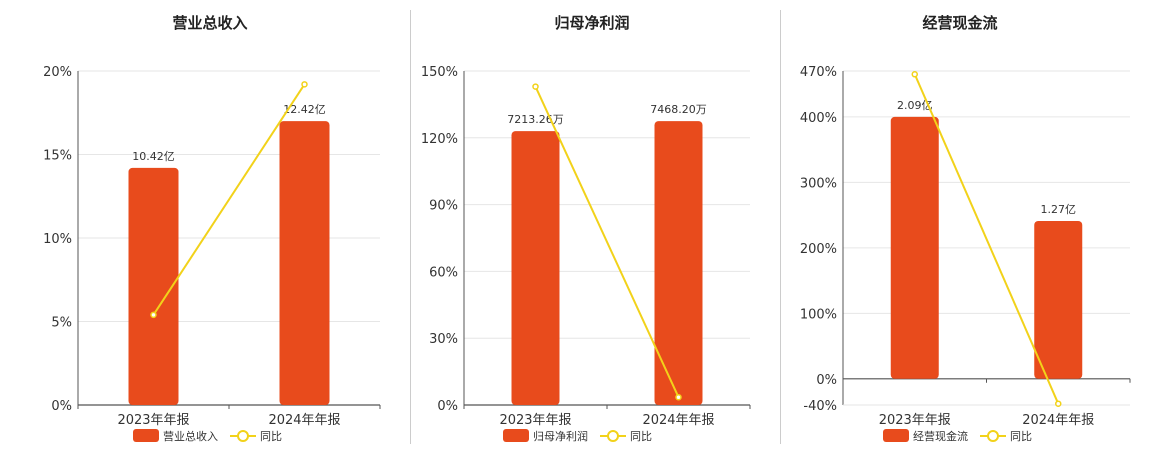 This screenshot has width=1160, height=454. Describe the element at coordinates (443, 339) in the screenshot. I see `y-tick-label: 30%` at that location.